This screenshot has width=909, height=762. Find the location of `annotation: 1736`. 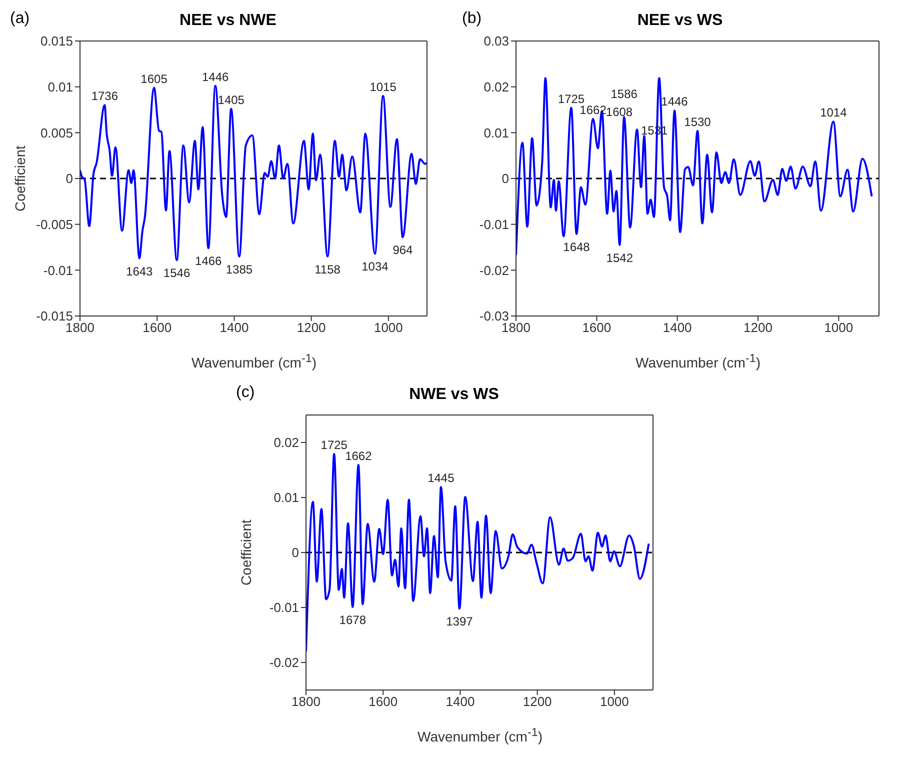

annotation: 1736 is located at coordinates (104, 96).